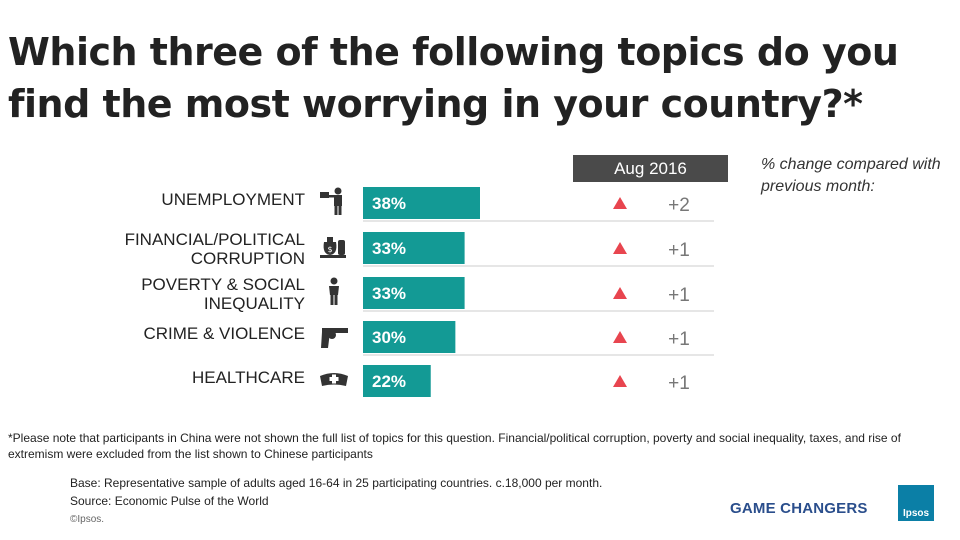  What do you see at coordinates (389, 381) in the screenshot?
I see `bar-value-label: 22%` at bounding box center [389, 381].